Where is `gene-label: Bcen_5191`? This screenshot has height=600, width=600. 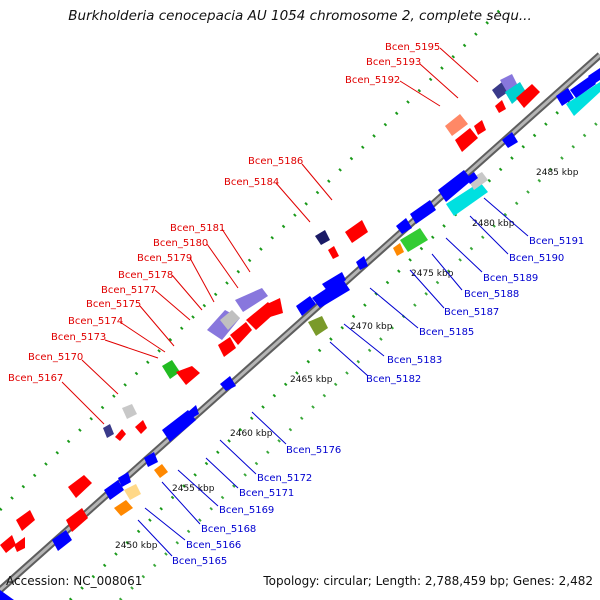
gene-label: Bcen_5191 is located at coordinates (556, 241).